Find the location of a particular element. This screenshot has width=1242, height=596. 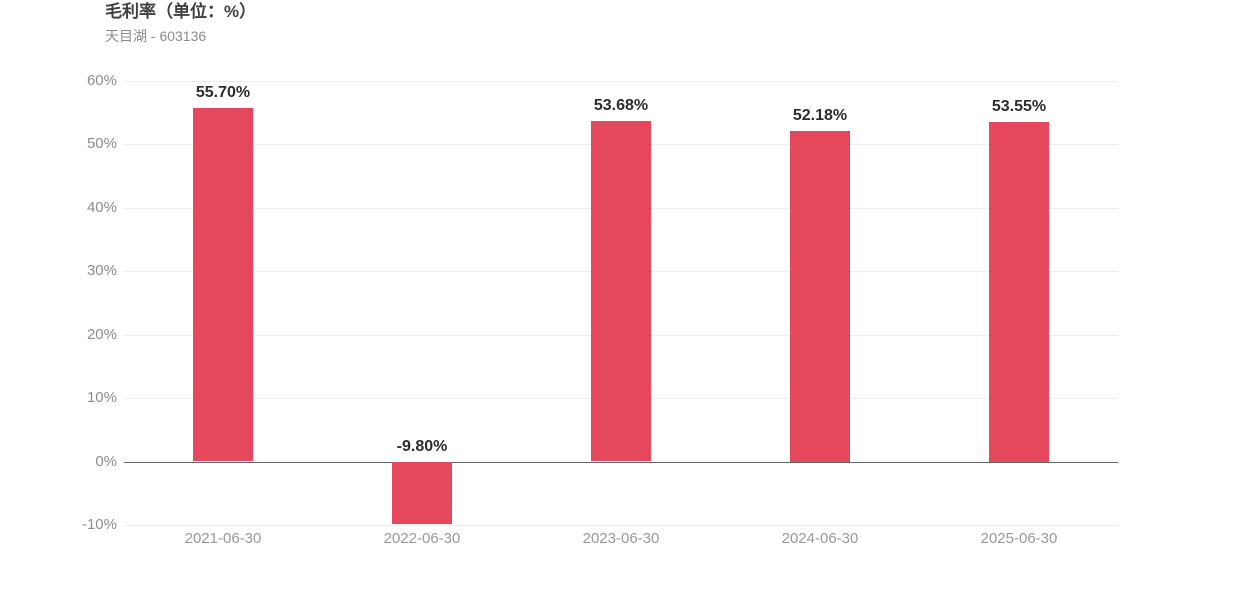

y-axis-tick-label: 40% is located at coordinates (101, 207).